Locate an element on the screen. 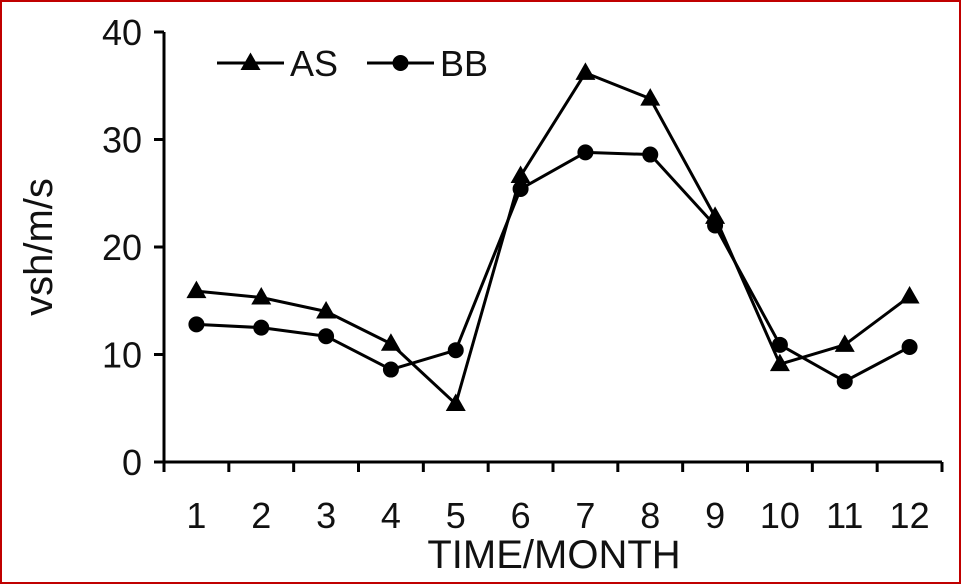 This screenshot has height=586, width=961. x-tick-label: 11 is located at coordinates (844, 515).